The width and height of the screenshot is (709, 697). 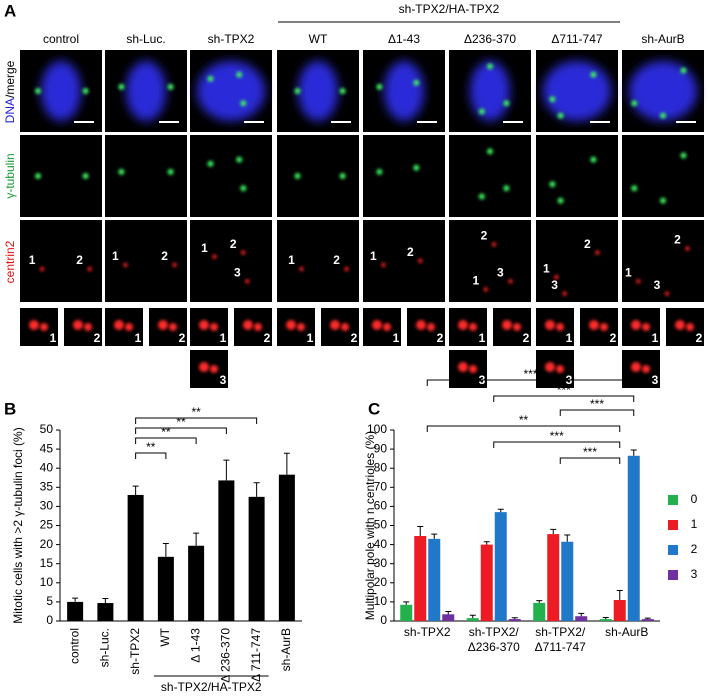 I want to click on x-tick-line: sh-TPX2/, so click(x=494, y=632).